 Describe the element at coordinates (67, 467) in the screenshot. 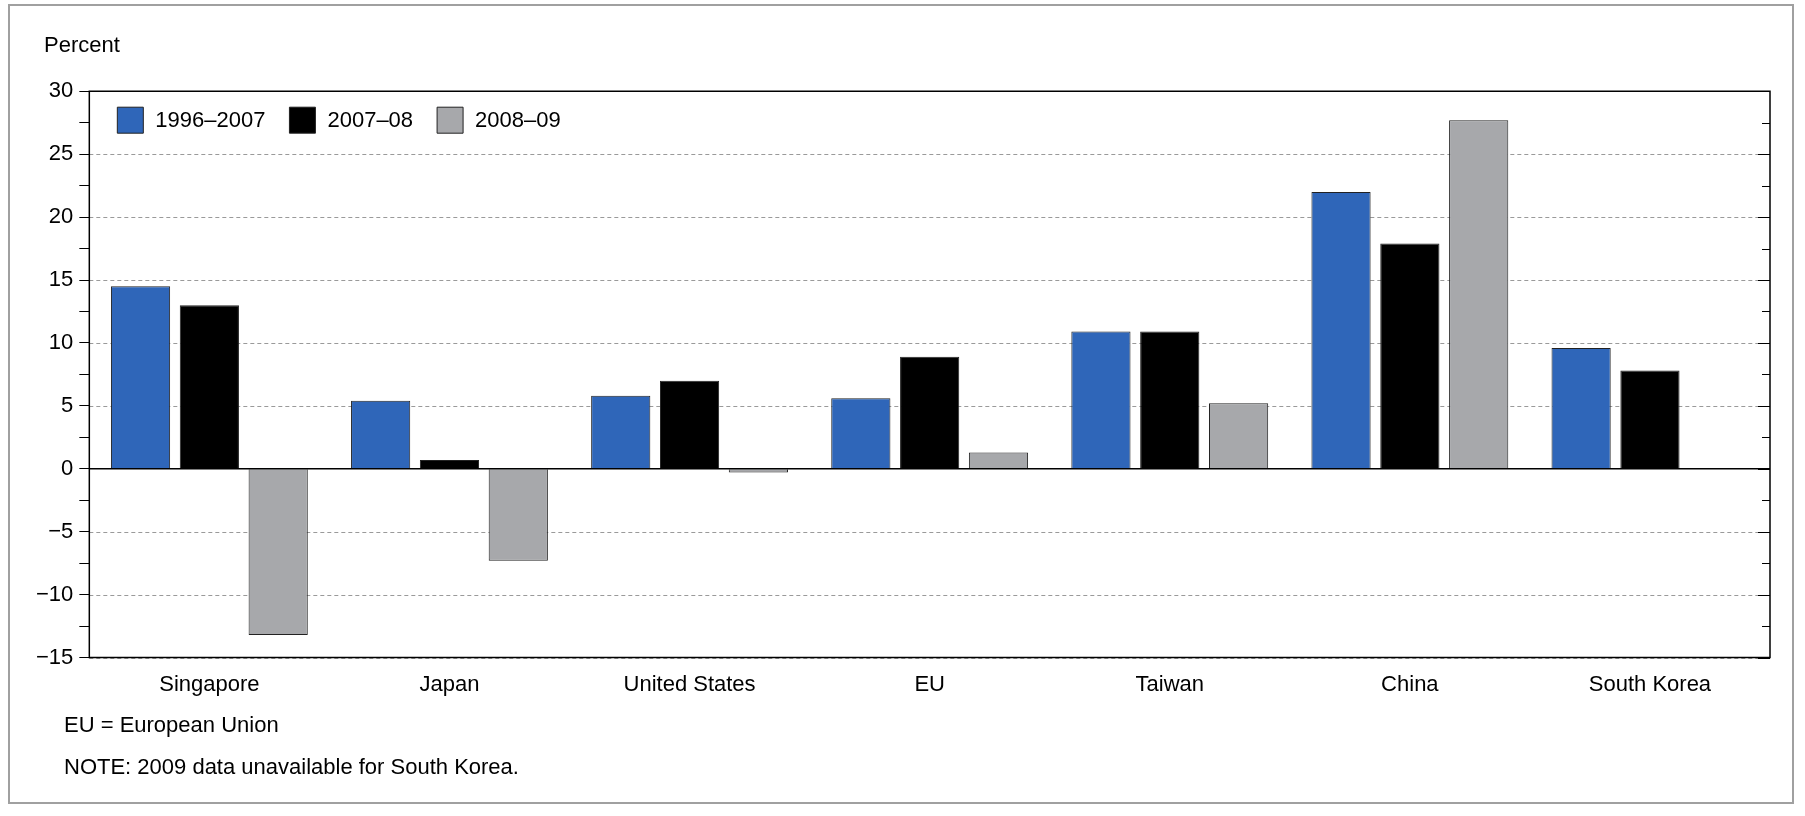

I see `y-tick-label: 0` at that location.